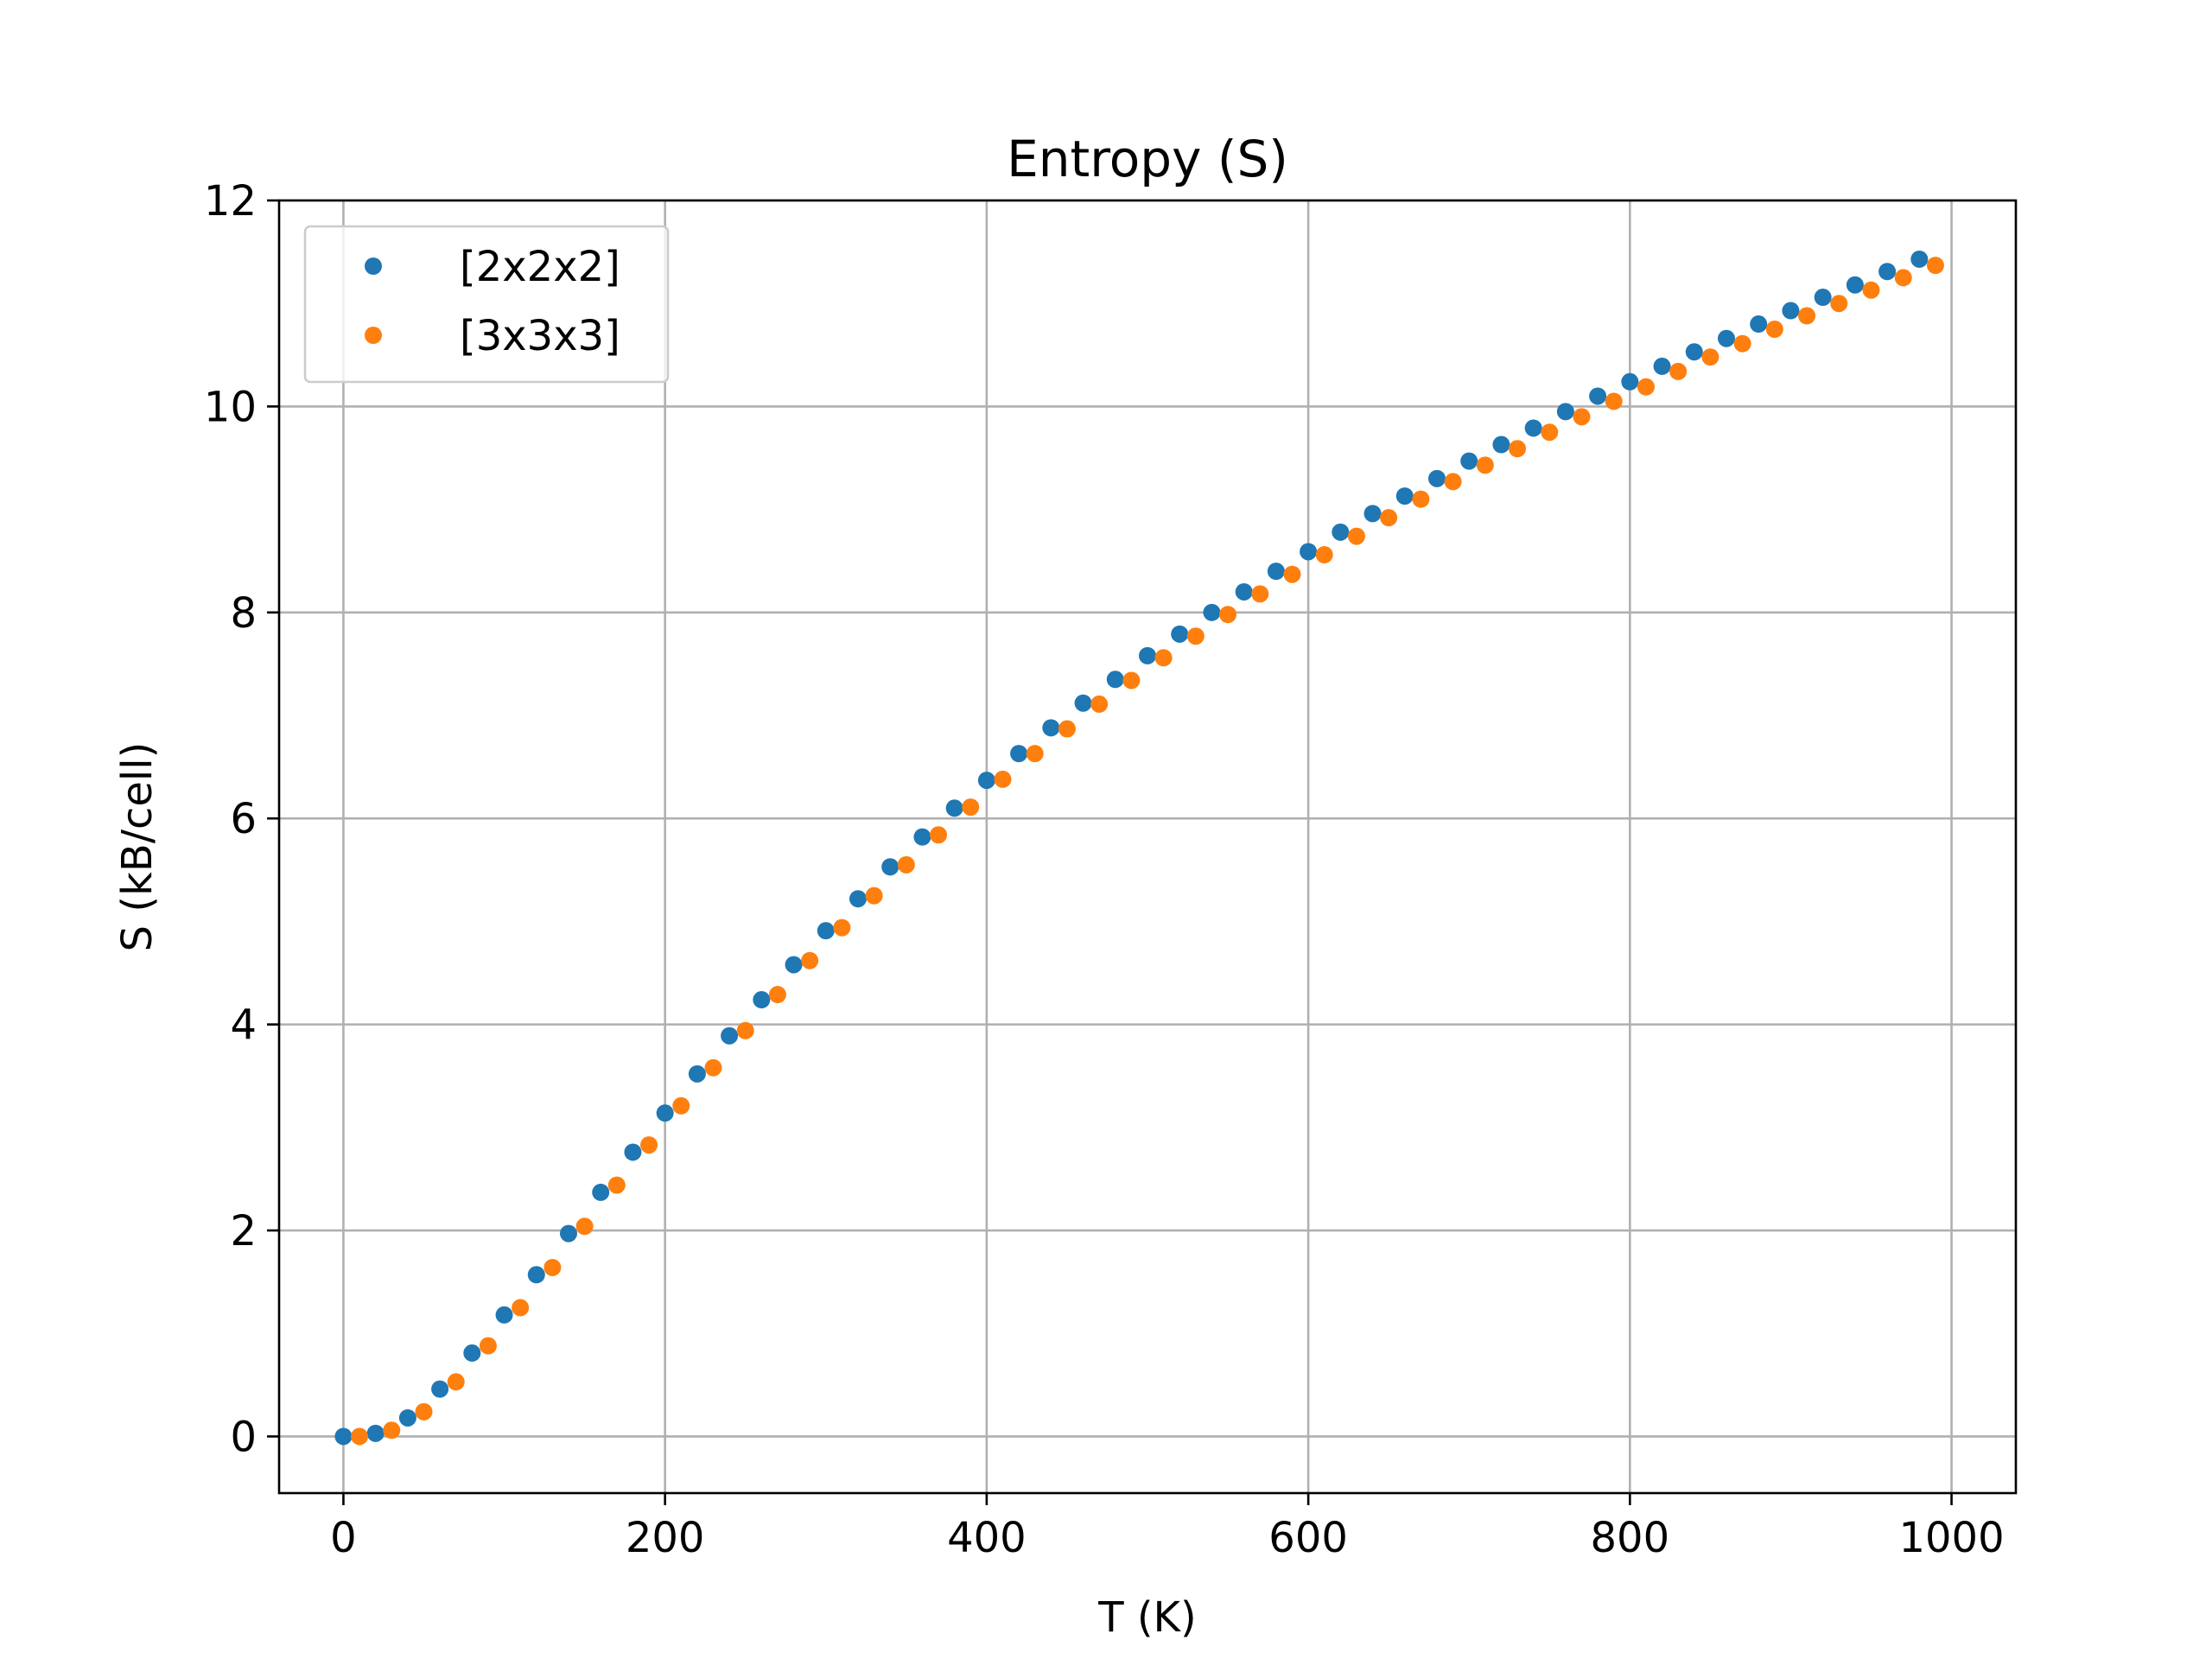  I want to click on legend-label-2x2x2: [2x2x2], so click(540, 267).